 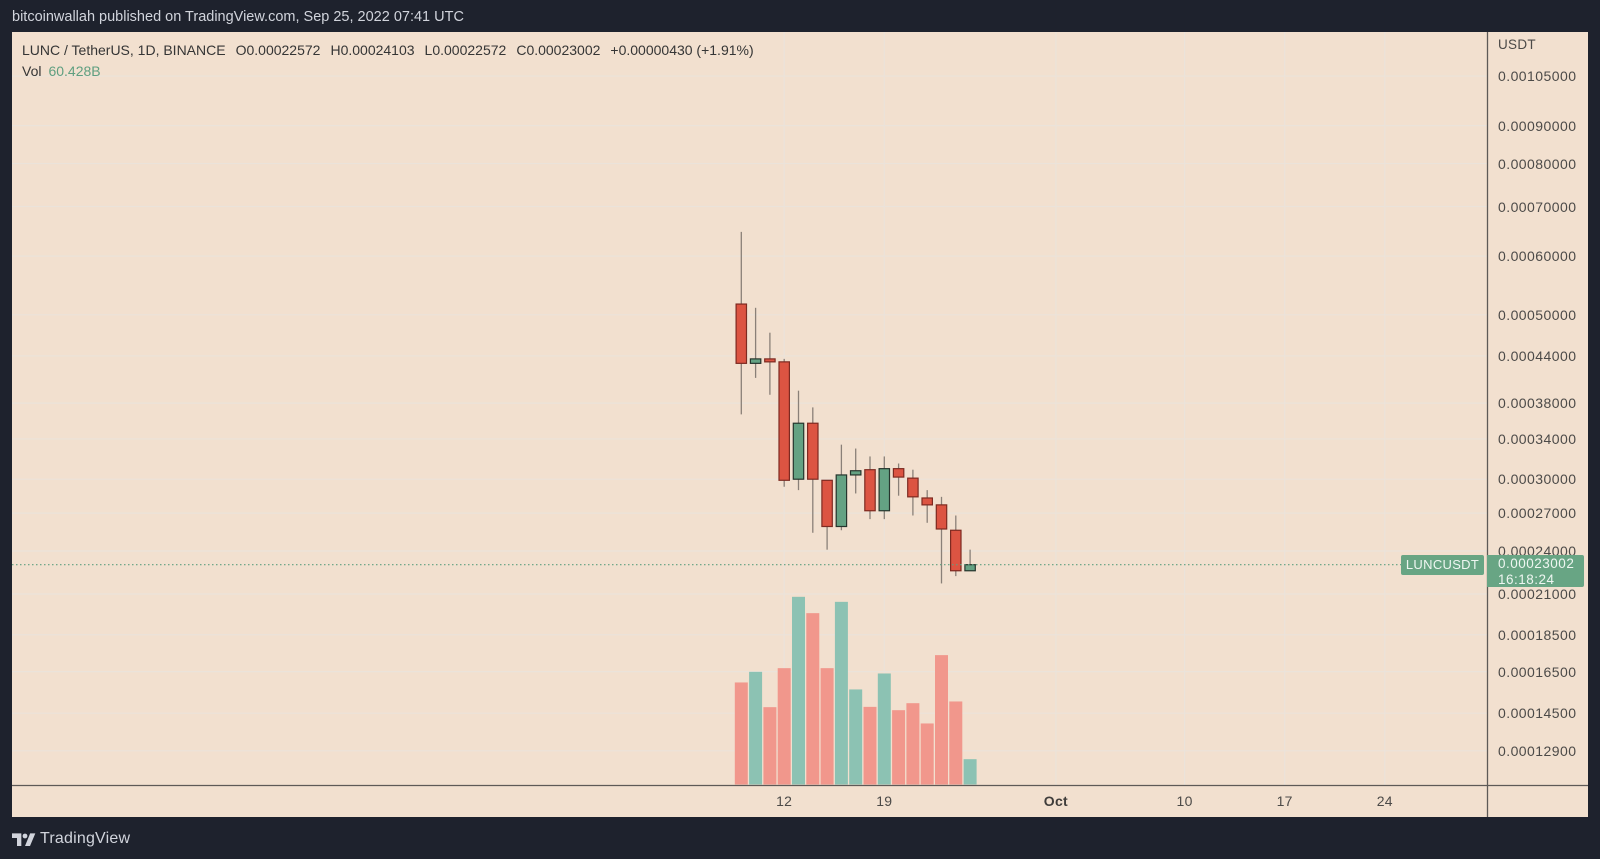 What do you see at coordinates (1537, 403) in the screenshot?
I see `price-axis-label: 0.00038000` at bounding box center [1537, 403].